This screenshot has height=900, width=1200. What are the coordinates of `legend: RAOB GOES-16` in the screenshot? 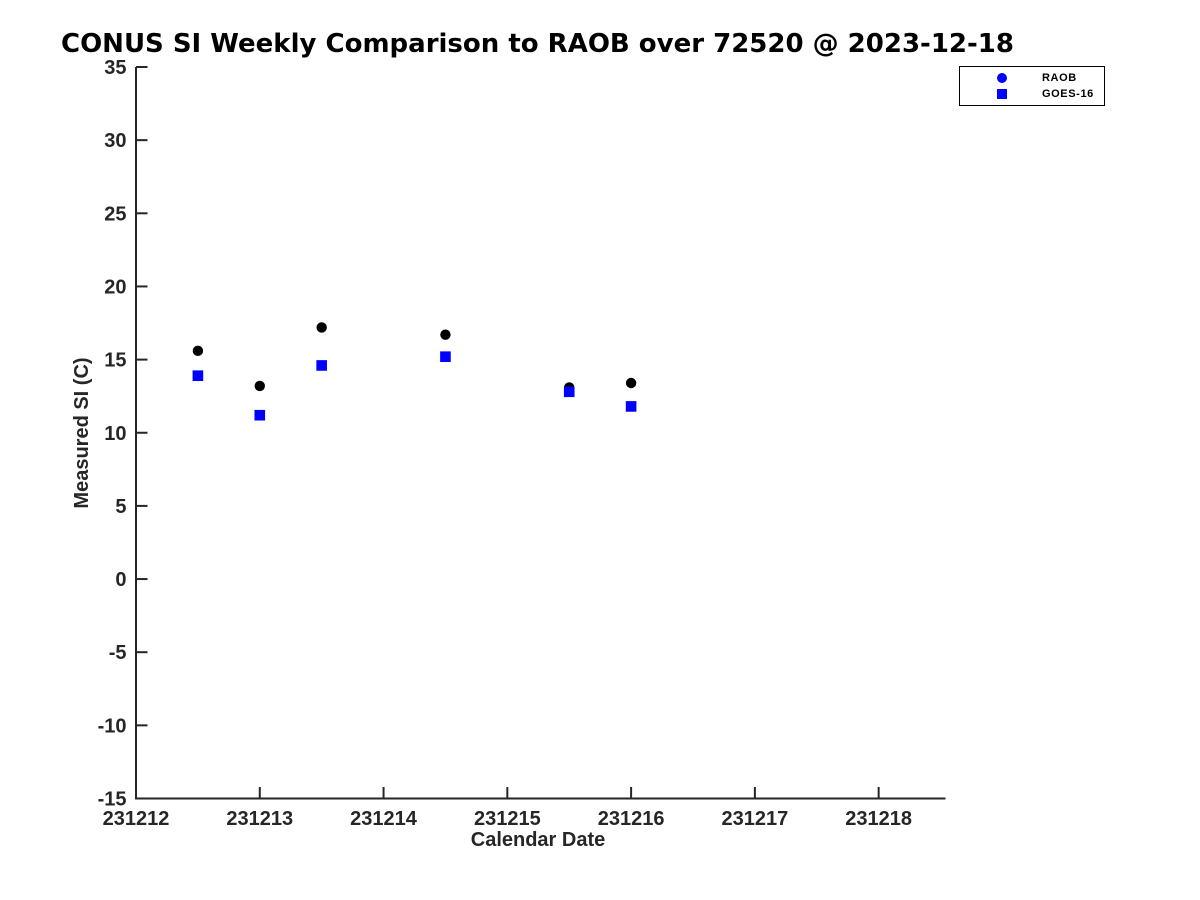 It's located at (1032, 86).